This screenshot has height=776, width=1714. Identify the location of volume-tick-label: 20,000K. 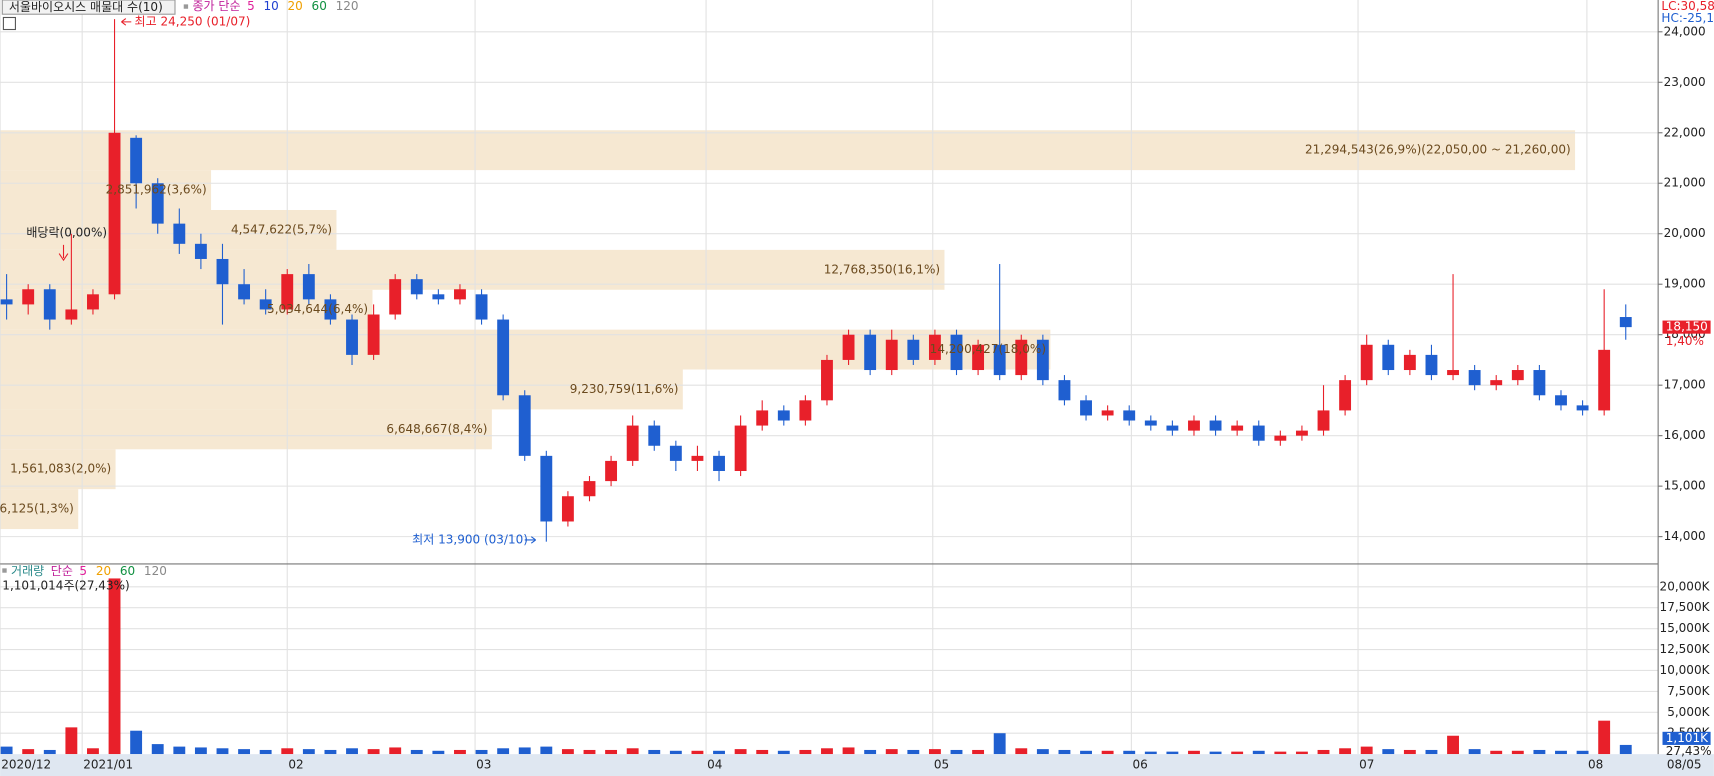
(1685, 586).